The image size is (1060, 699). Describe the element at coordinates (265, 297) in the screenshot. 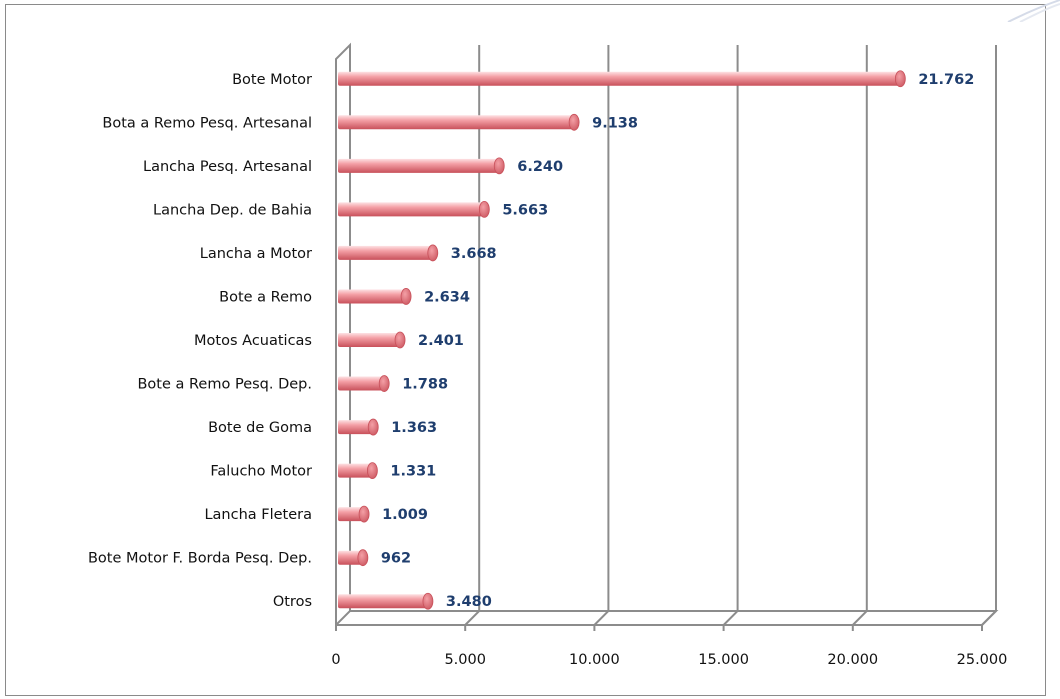

I see `category-label: Bote a Remo` at that location.